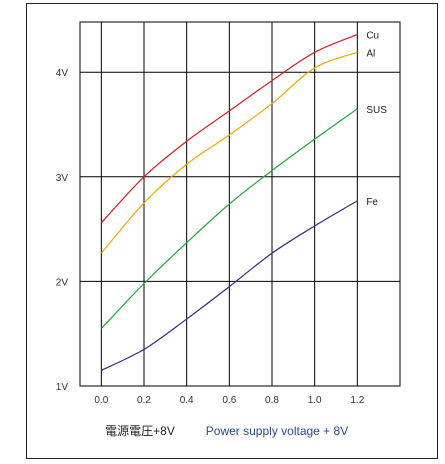 The width and height of the screenshot is (445, 464). I want to click on x-tick-label-1: 0.2, so click(144, 400).